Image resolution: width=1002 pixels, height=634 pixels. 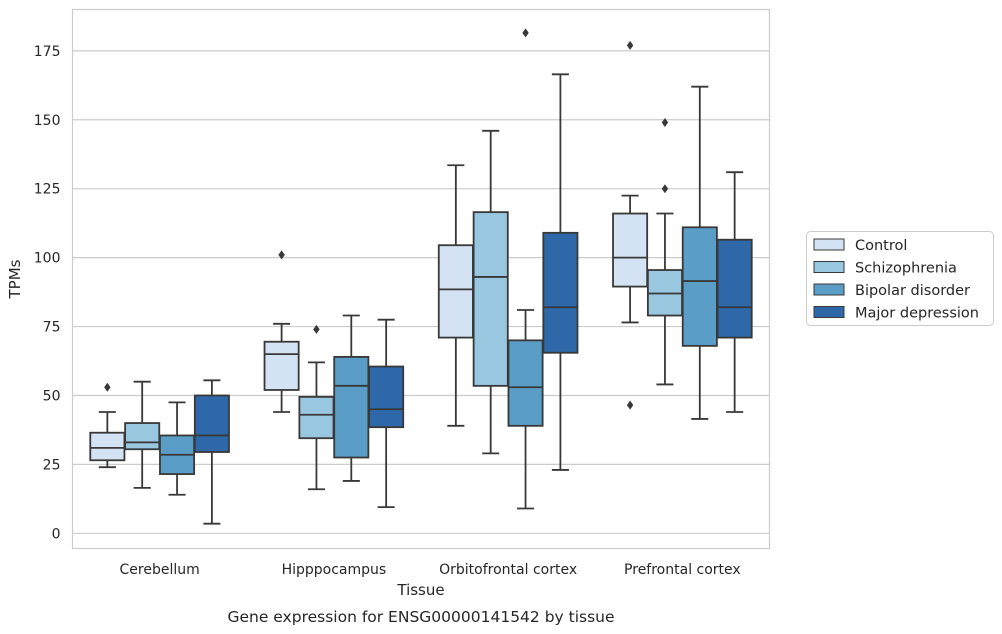 What do you see at coordinates (47, 259) in the screenshot?
I see `y-tick-label: 100` at bounding box center [47, 259].